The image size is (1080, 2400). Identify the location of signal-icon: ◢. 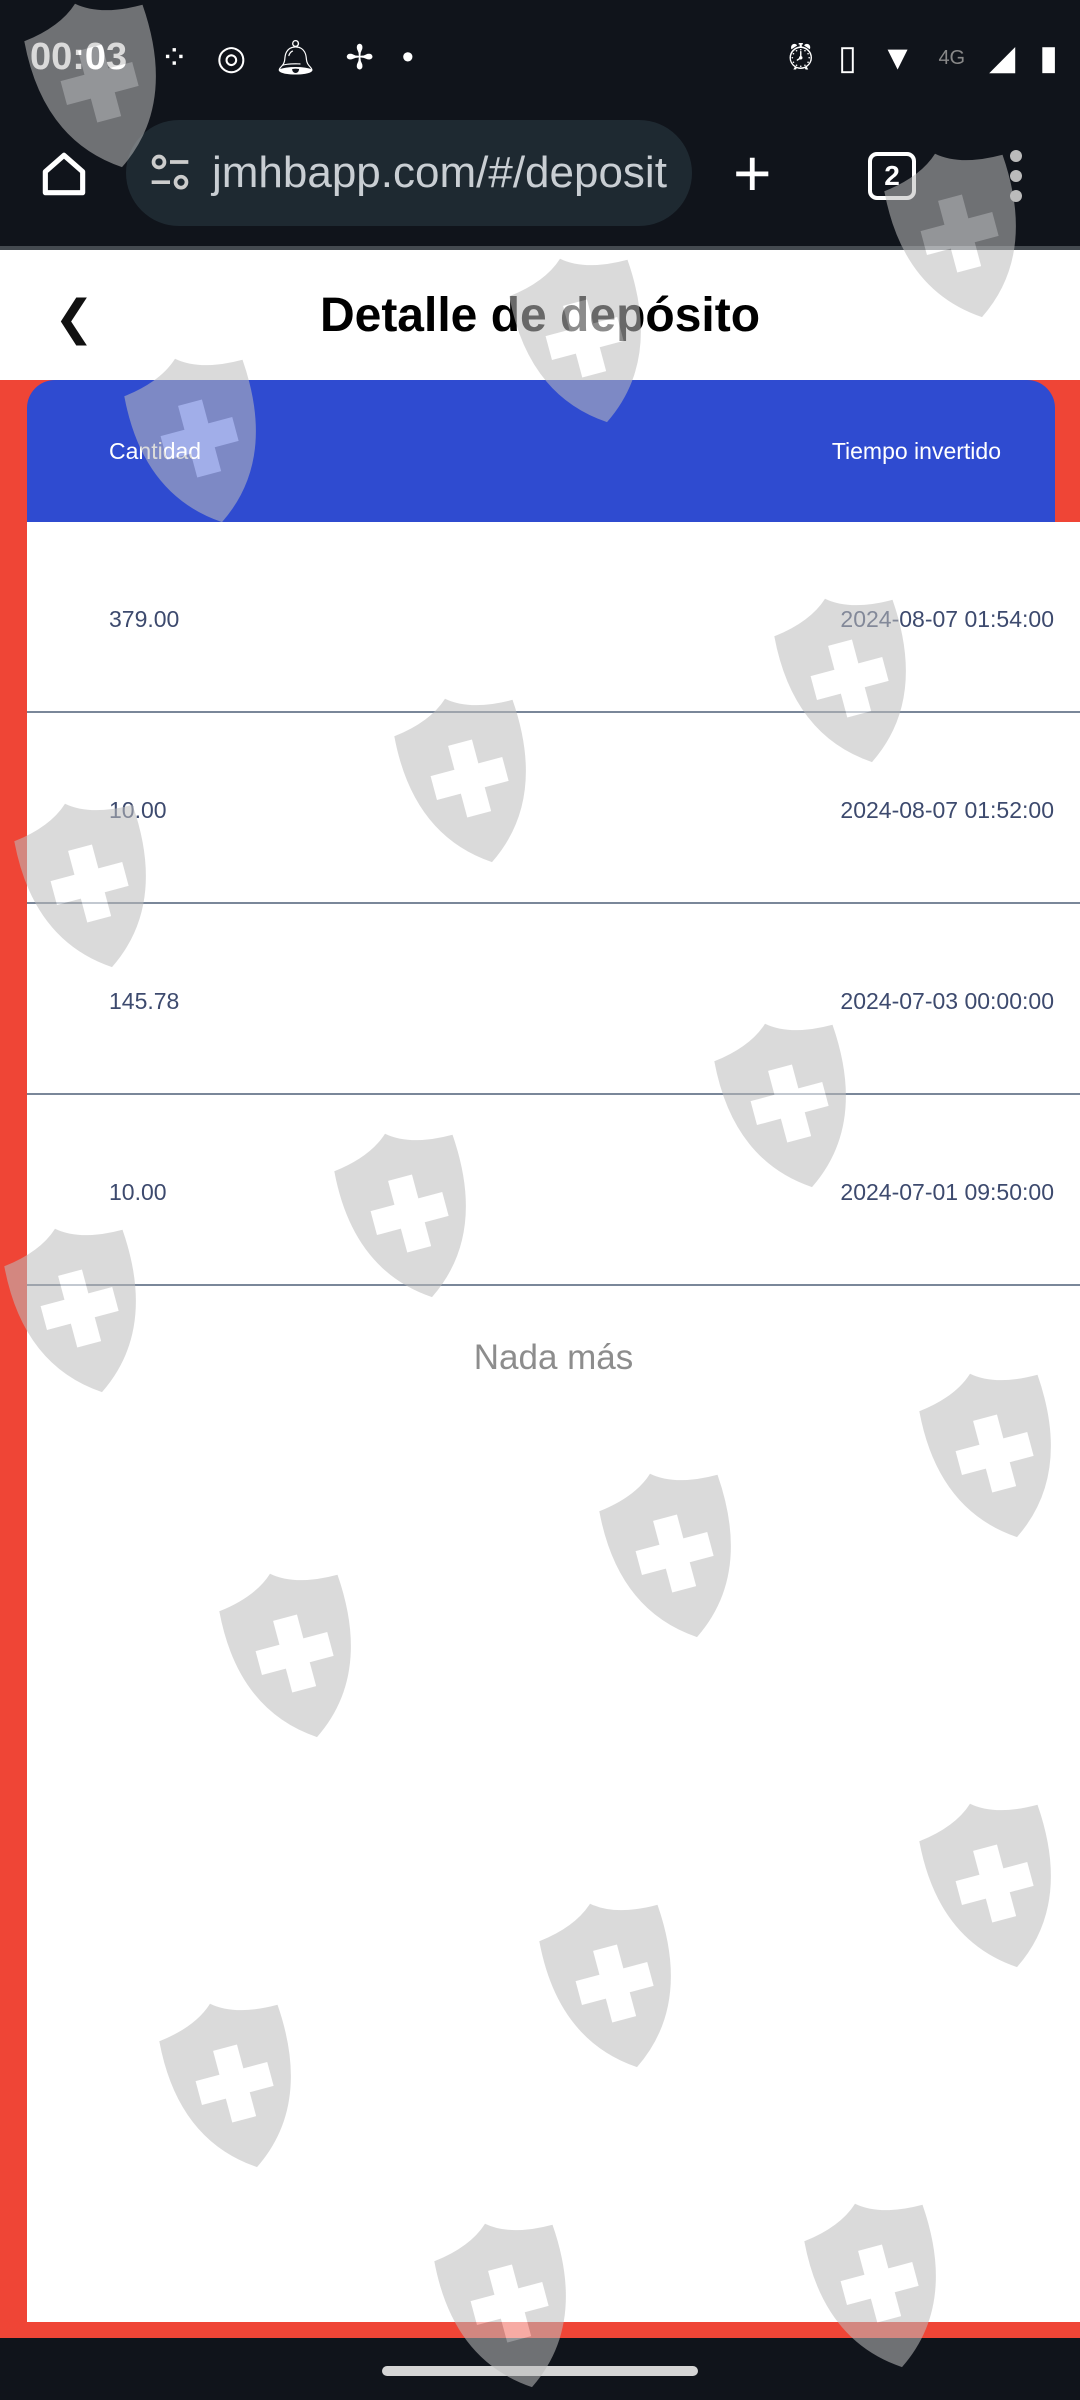
(1002, 58).